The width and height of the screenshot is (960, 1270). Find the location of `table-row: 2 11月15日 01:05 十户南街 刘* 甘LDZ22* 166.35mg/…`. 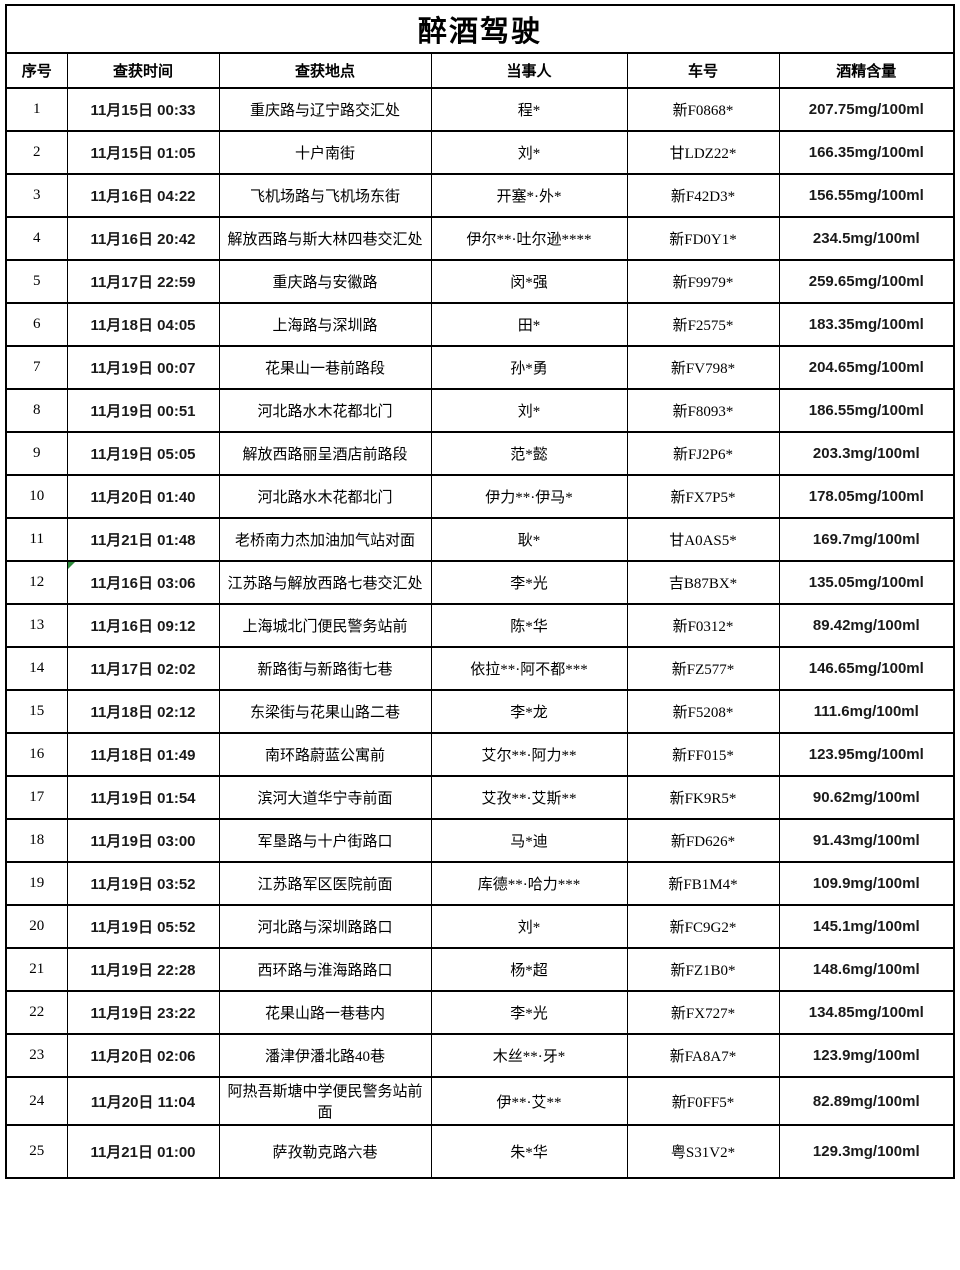

table-row: 2 11月15日 01:05 十户南街 刘* 甘LDZ22* 166.35mg/… is located at coordinates (480, 152).